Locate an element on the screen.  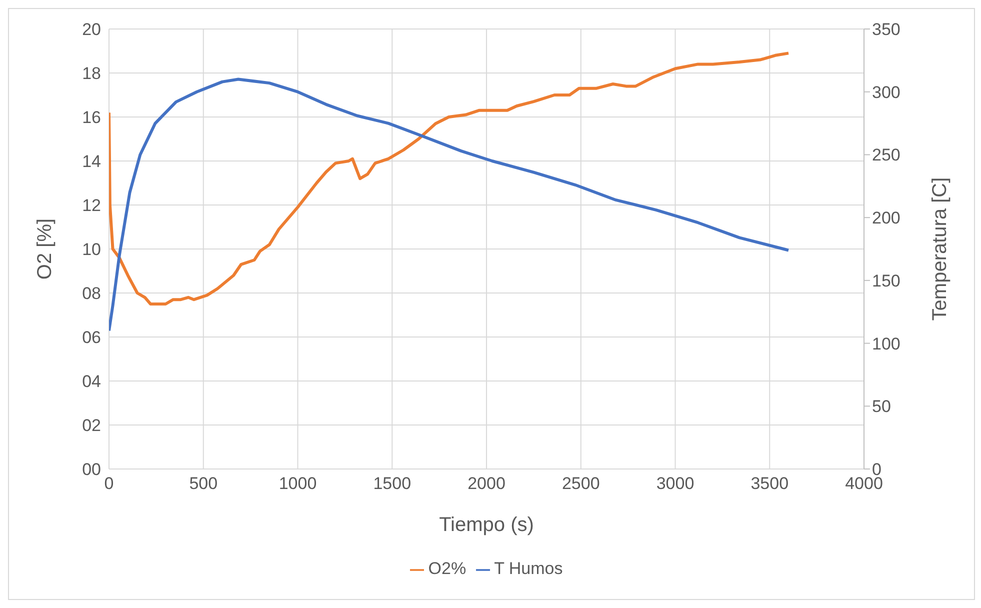
y2-axis-title: Temperatura [C] is located at coordinates (940, 249).